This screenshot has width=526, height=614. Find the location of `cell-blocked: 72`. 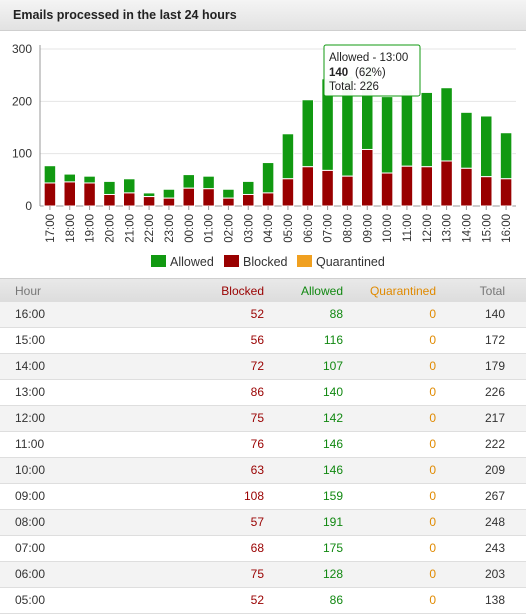

cell-blocked: 72 is located at coordinates (257, 366).